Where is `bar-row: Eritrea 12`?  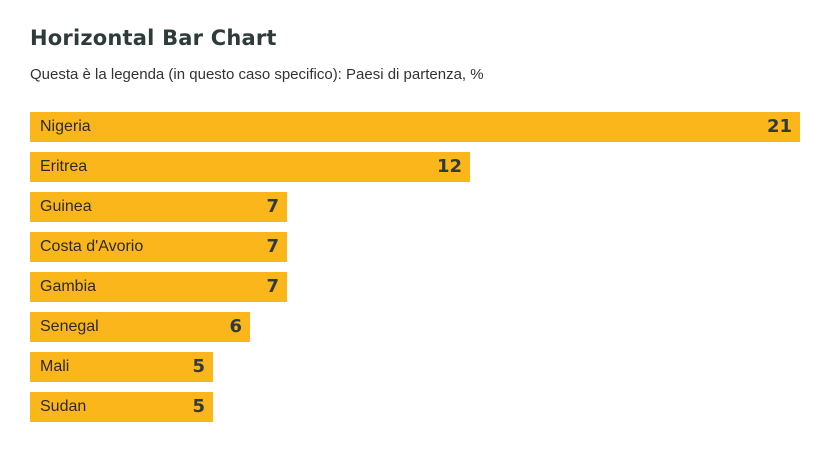
bar-row: Eritrea 12 is located at coordinates (415, 167).